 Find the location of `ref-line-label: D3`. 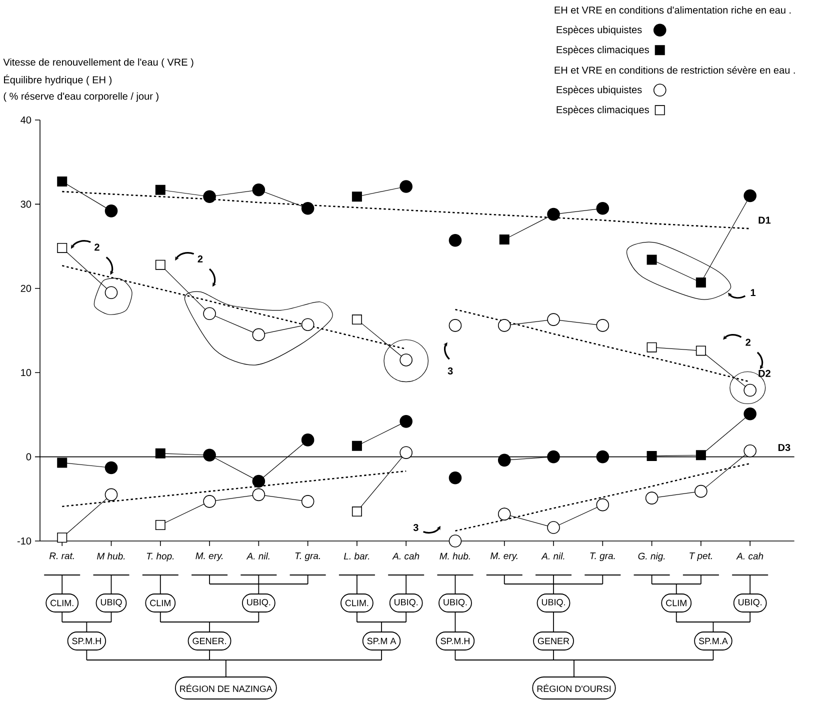

ref-line-label: D3 is located at coordinates (784, 448).